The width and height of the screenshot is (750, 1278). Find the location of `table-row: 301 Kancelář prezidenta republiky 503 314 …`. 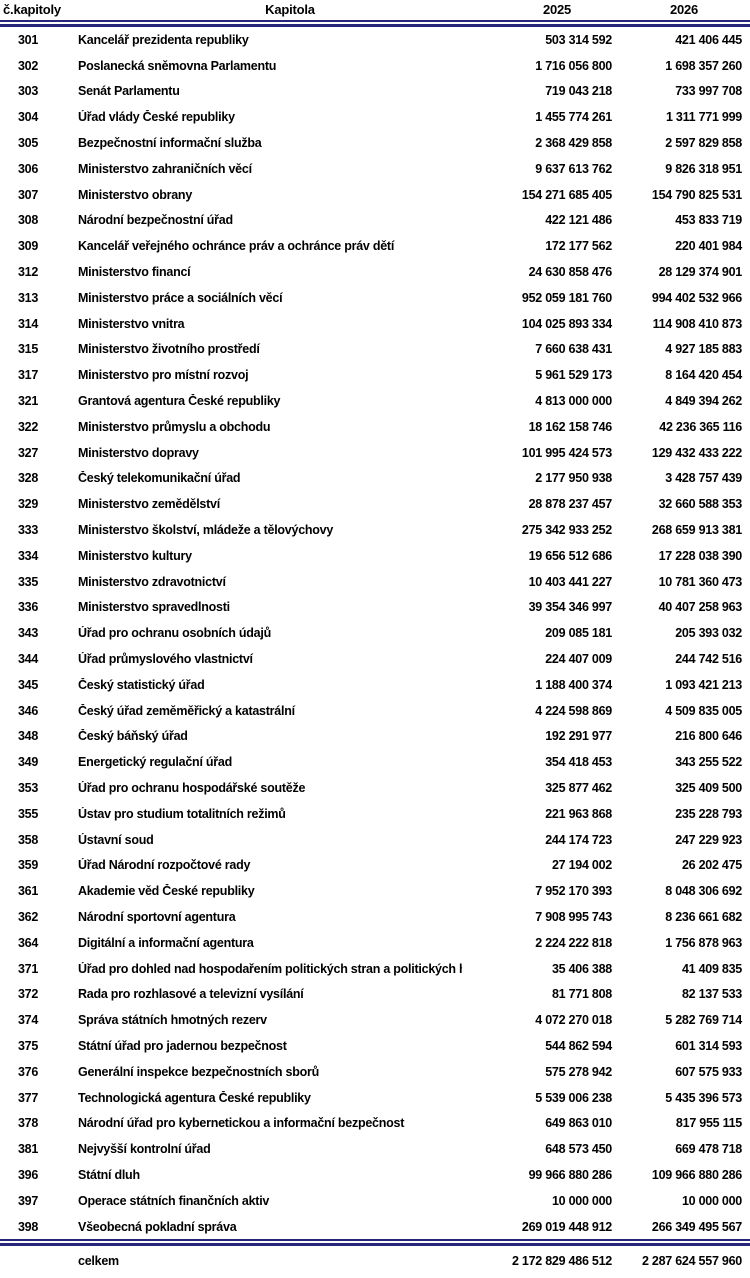

table-row: 301 Kancelář prezidenta republiky 503 314 … is located at coordinates (375, 40).